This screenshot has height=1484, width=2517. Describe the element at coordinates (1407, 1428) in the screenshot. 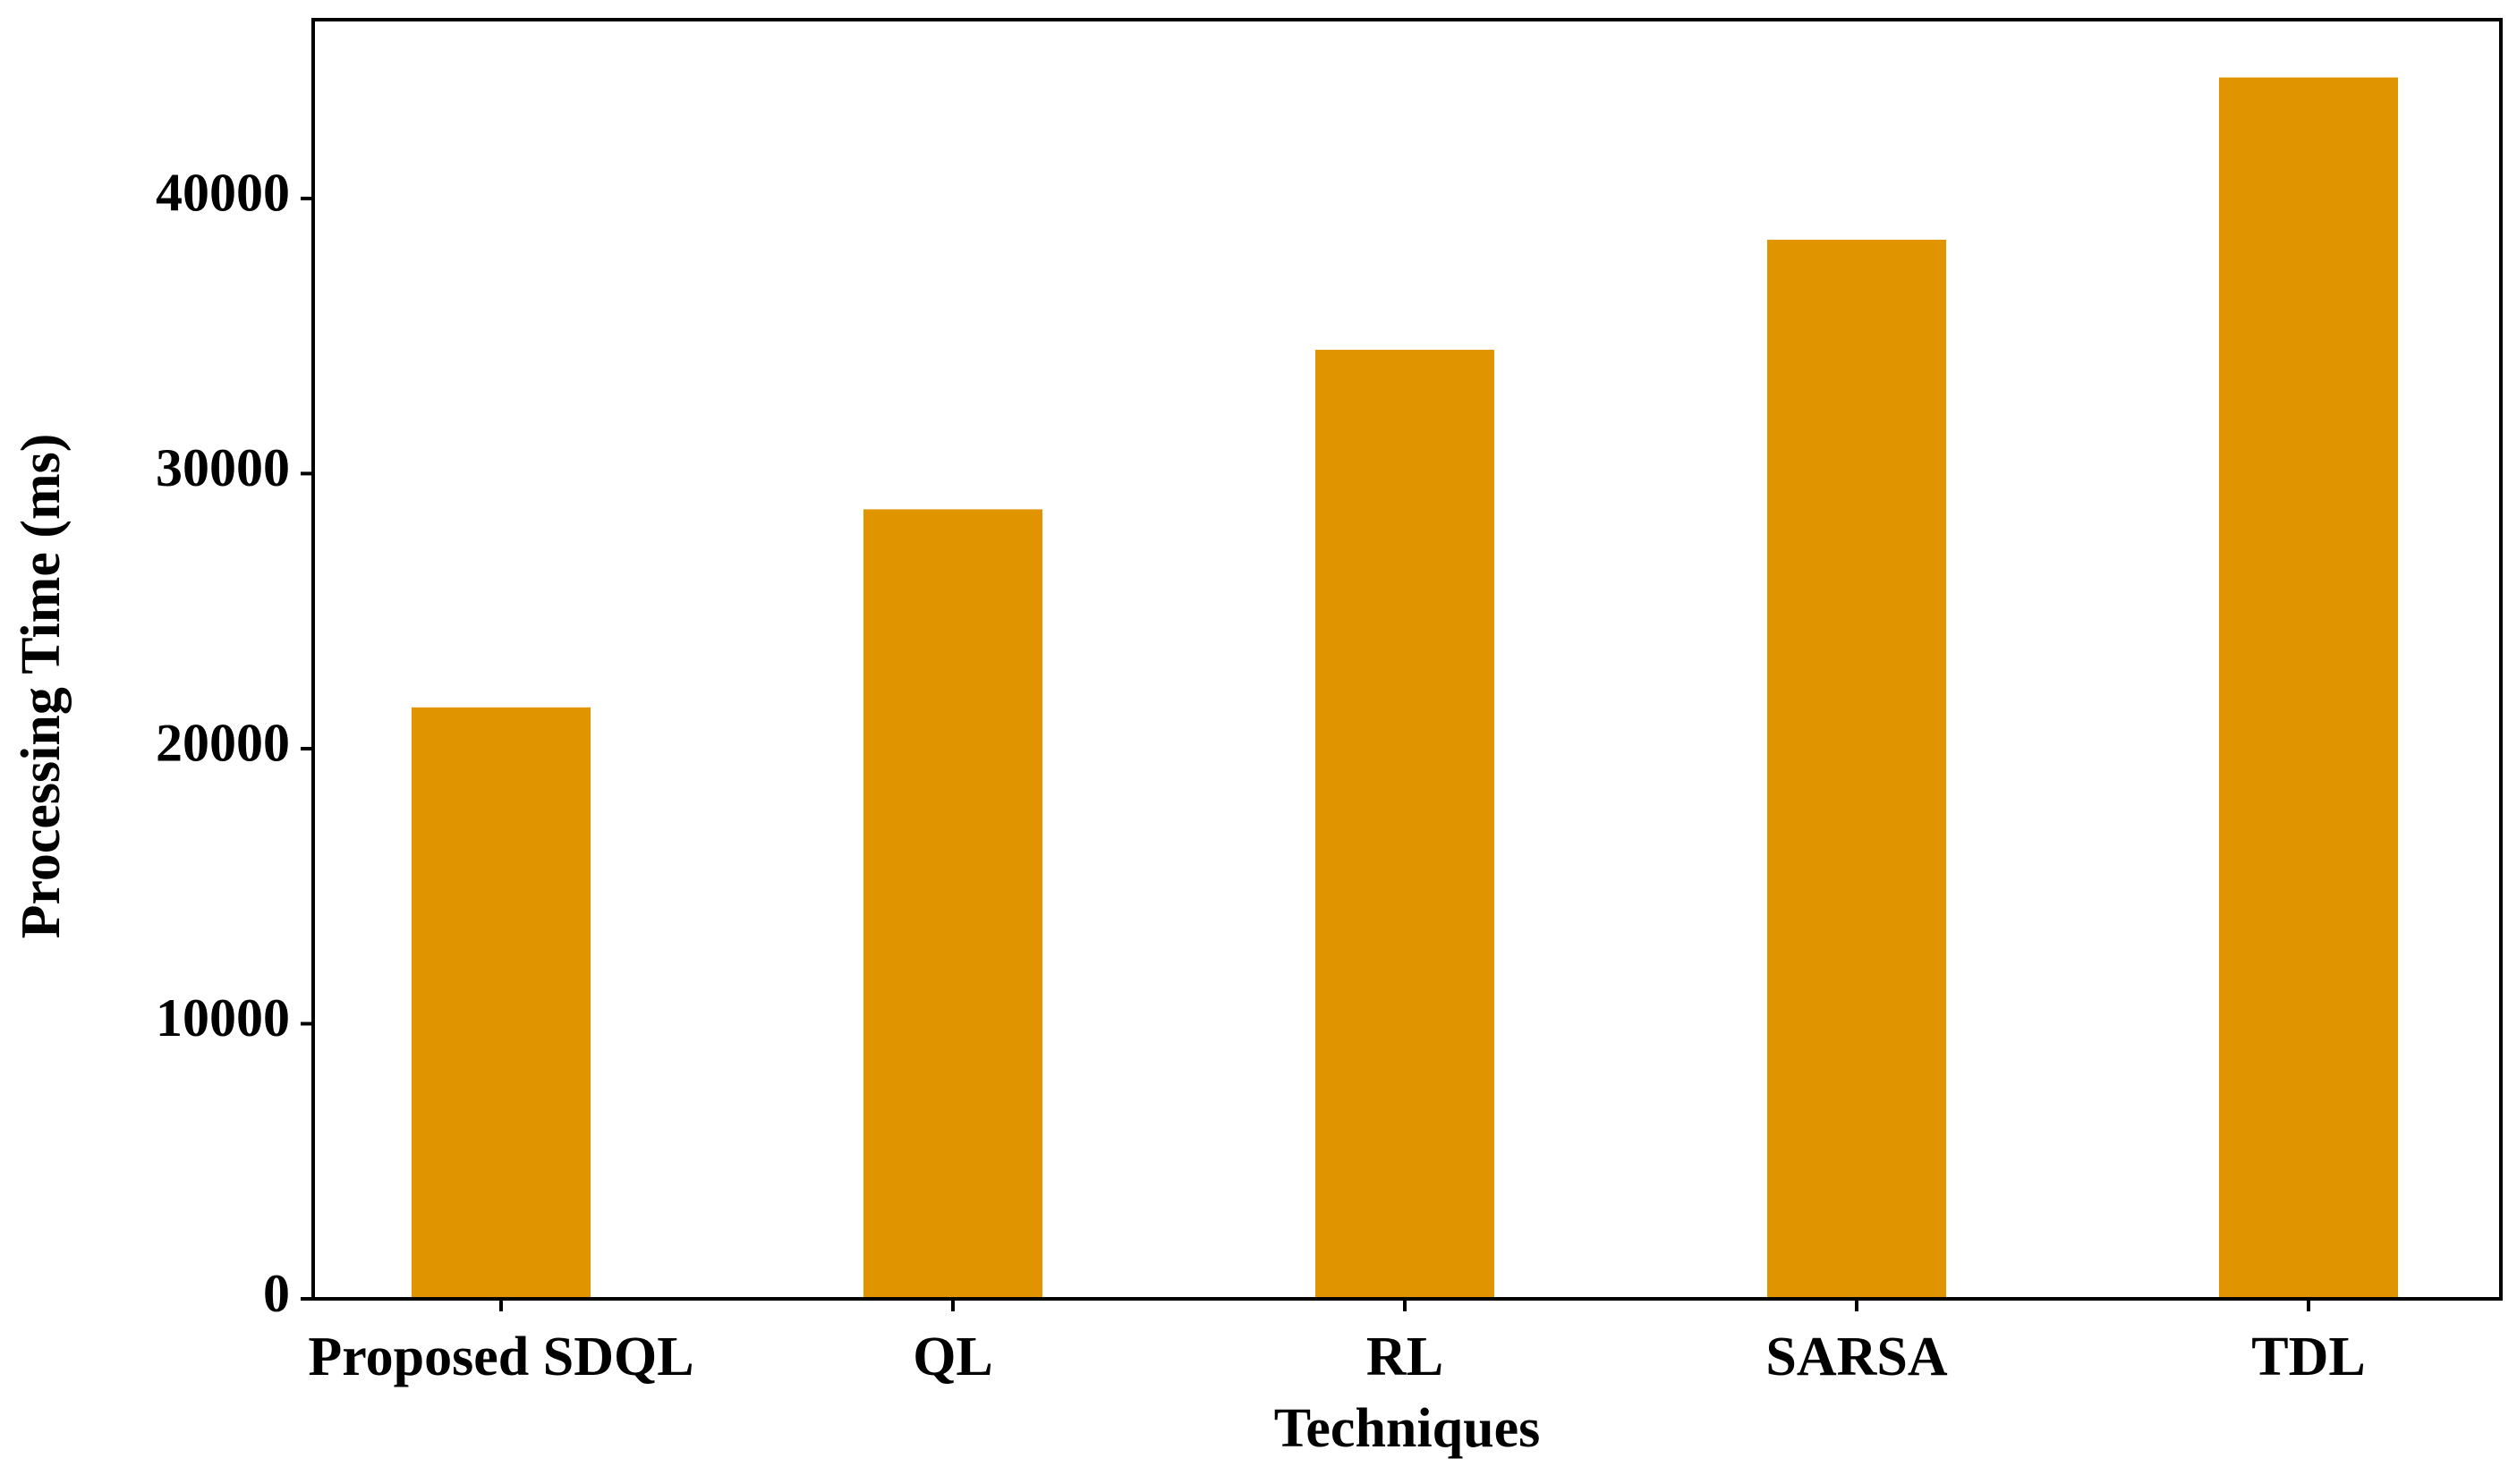

I see `x-axis-label: Techniques` at that location.